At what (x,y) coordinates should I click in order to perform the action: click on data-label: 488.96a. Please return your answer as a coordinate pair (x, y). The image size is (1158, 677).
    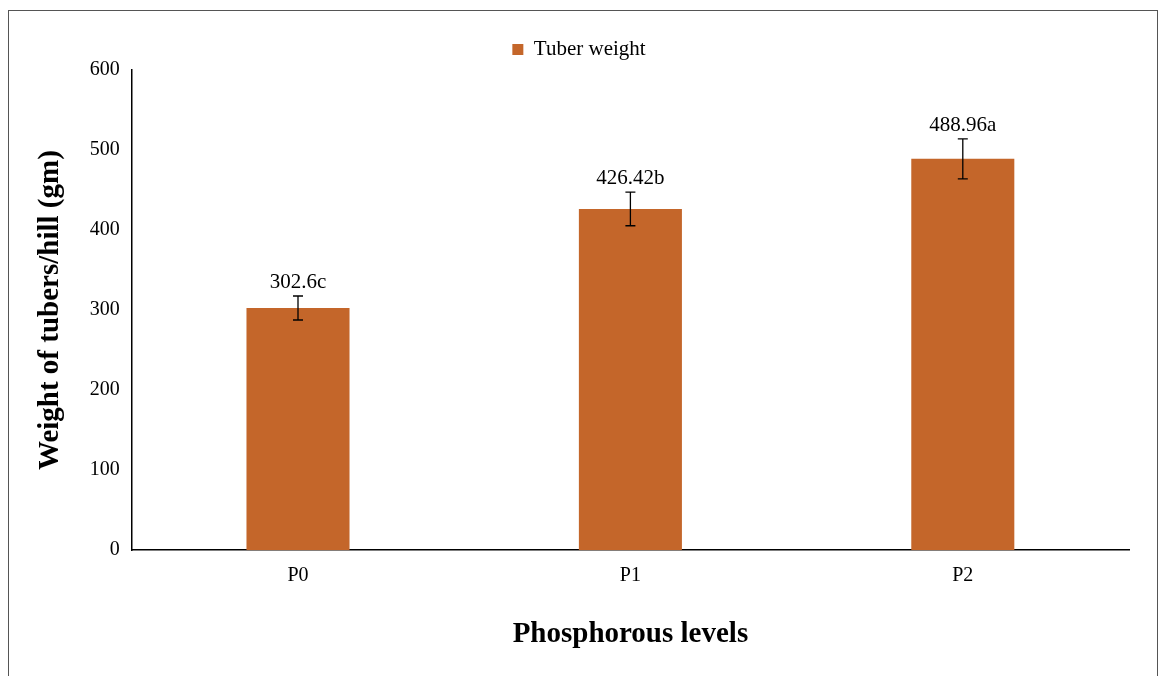
    Looking at the image, I should click on (963, 123).